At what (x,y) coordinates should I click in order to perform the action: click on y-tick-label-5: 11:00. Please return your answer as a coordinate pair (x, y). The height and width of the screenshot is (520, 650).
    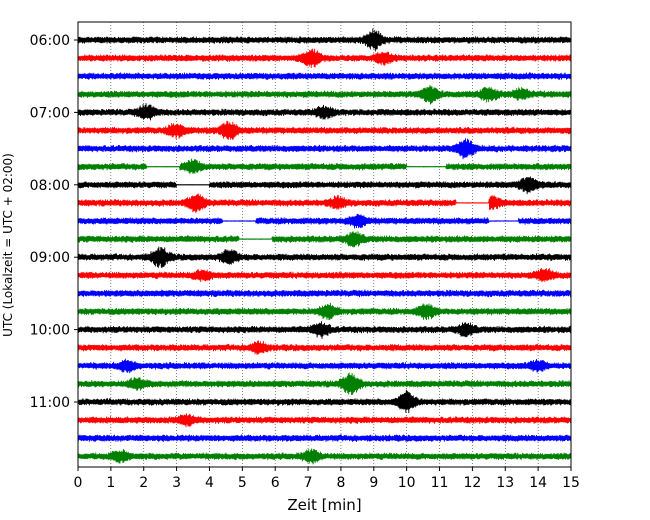
    Looking at the image, I should click on (50, 403).